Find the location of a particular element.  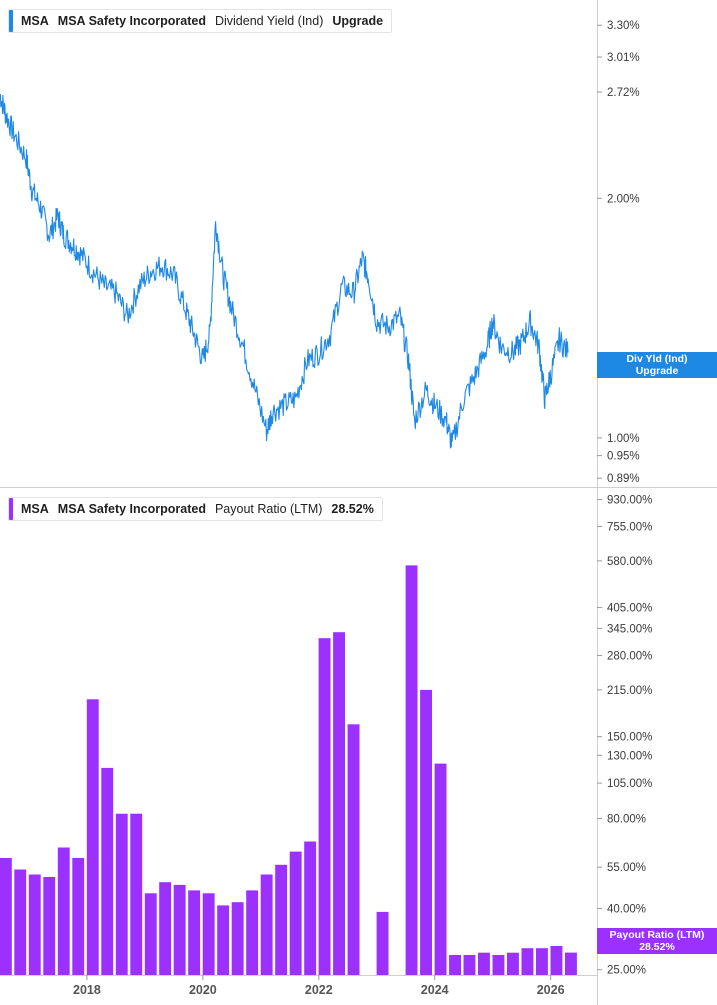

bottom-legend-value: 28.52% is located at coordinates (352, 509).